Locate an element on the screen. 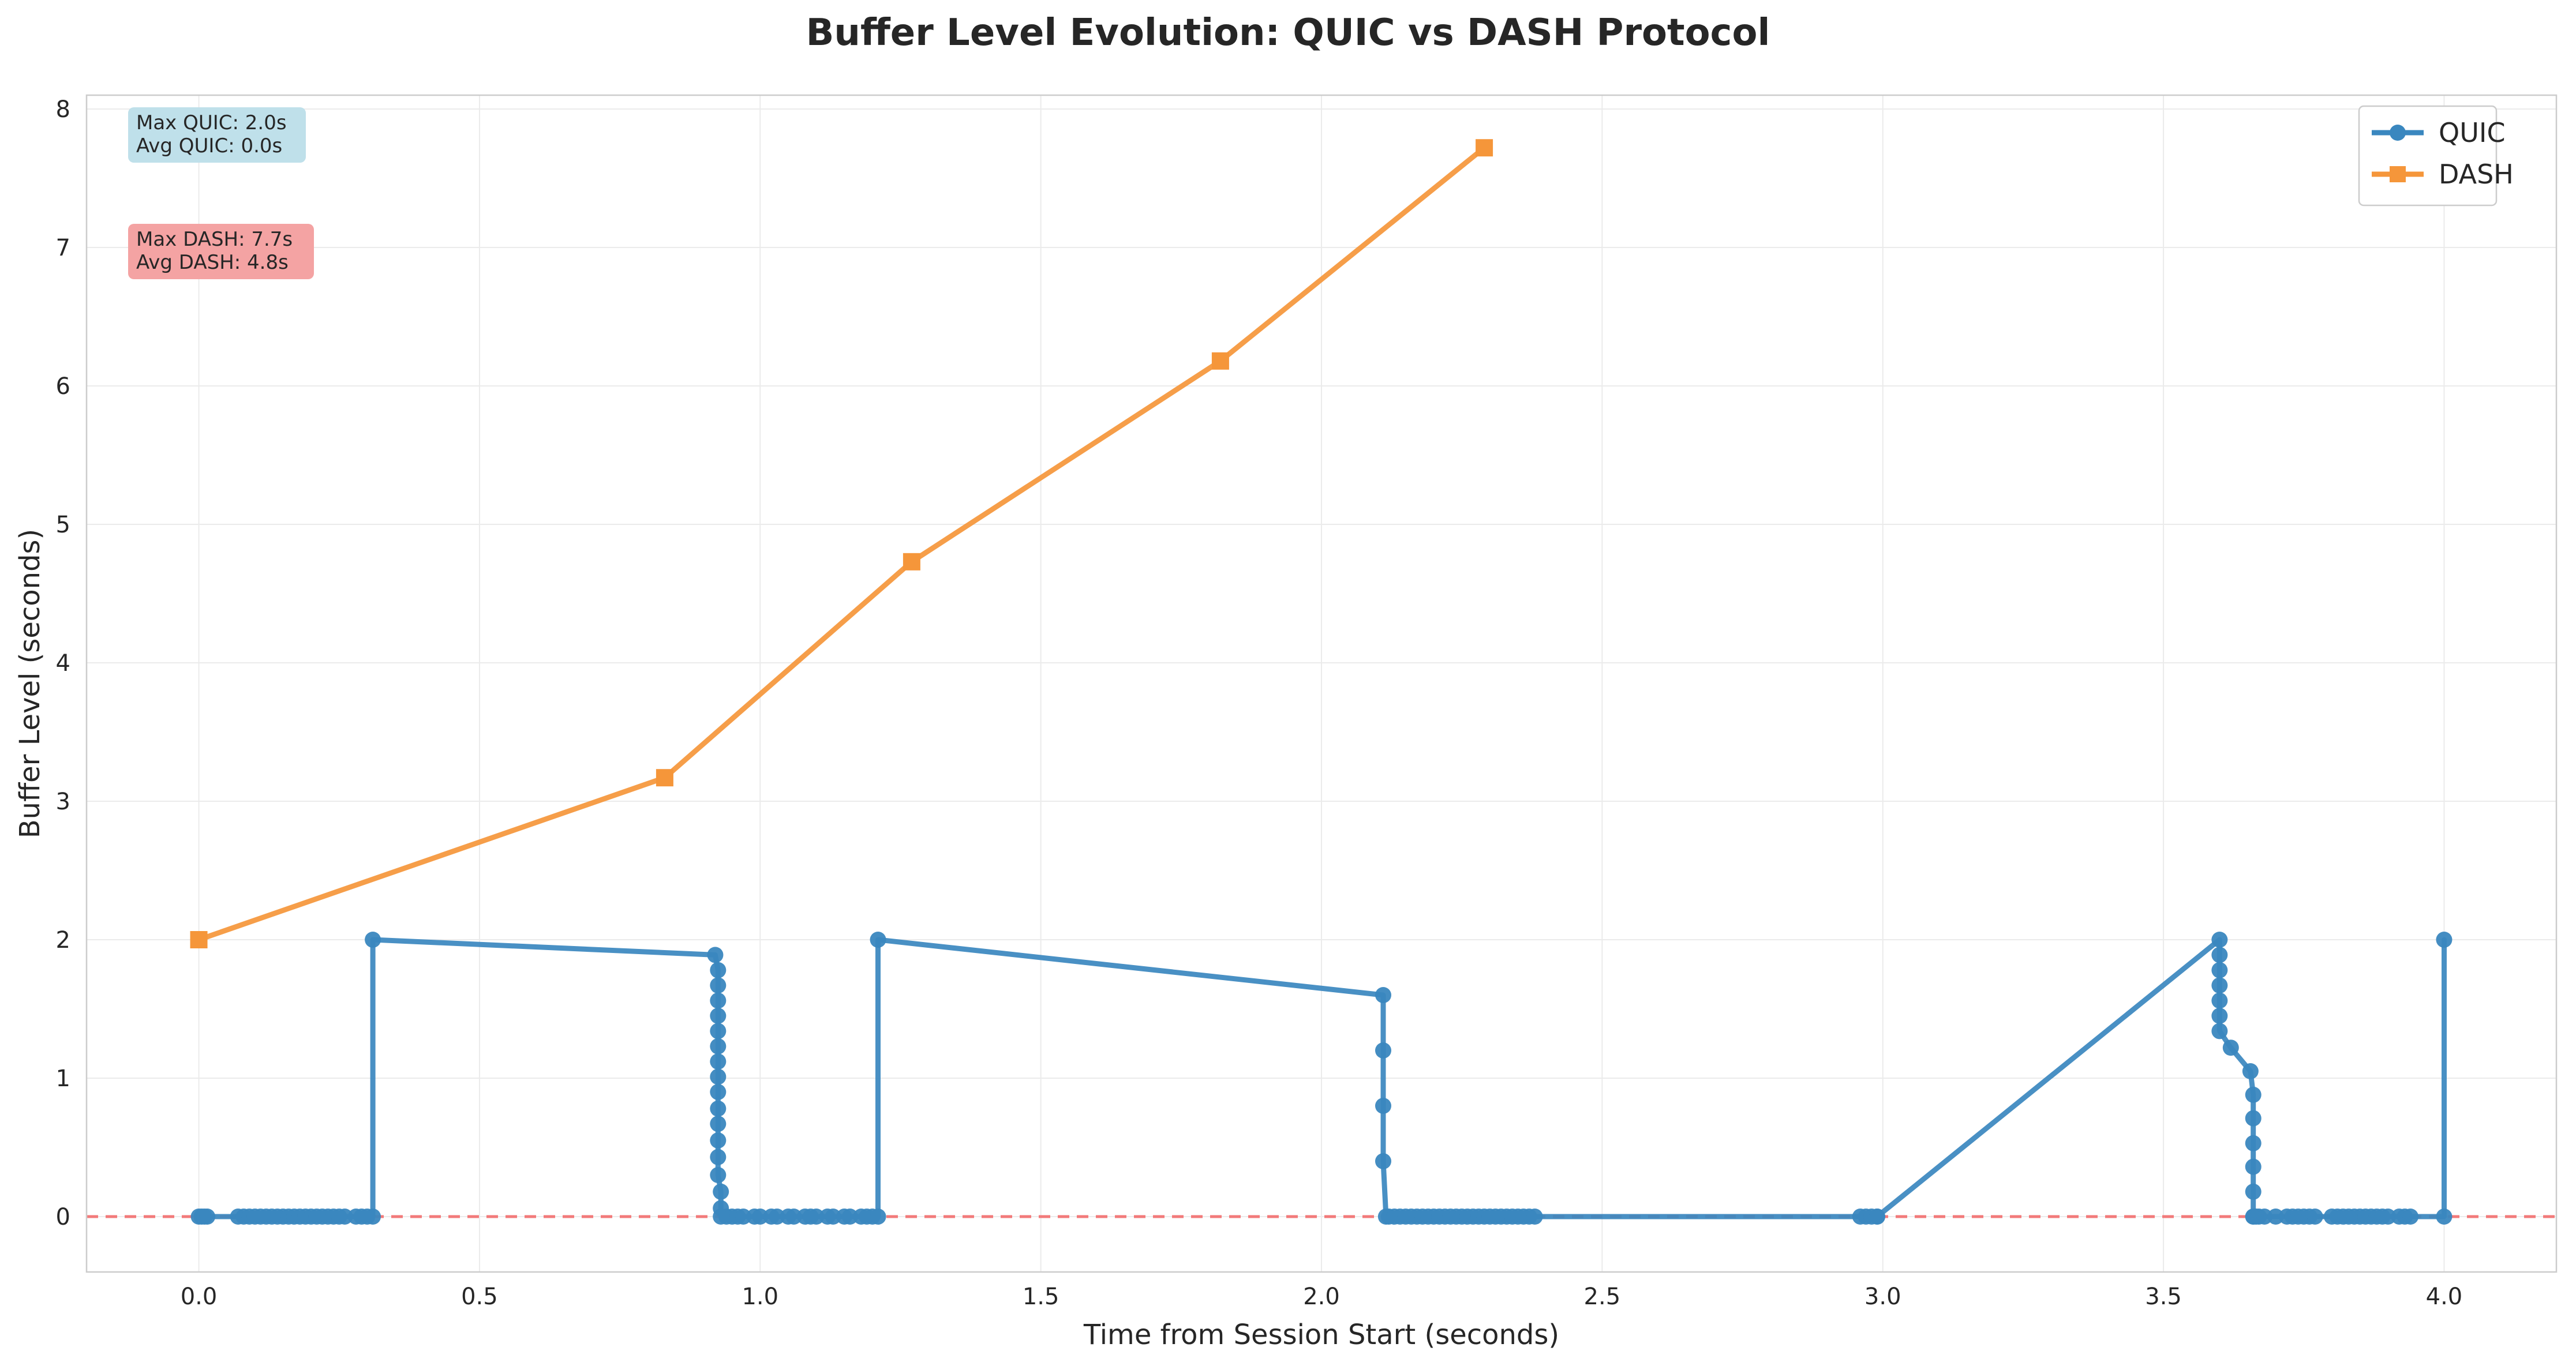  x-tick-label: 1.0 is located at coordinates (760, 1297).